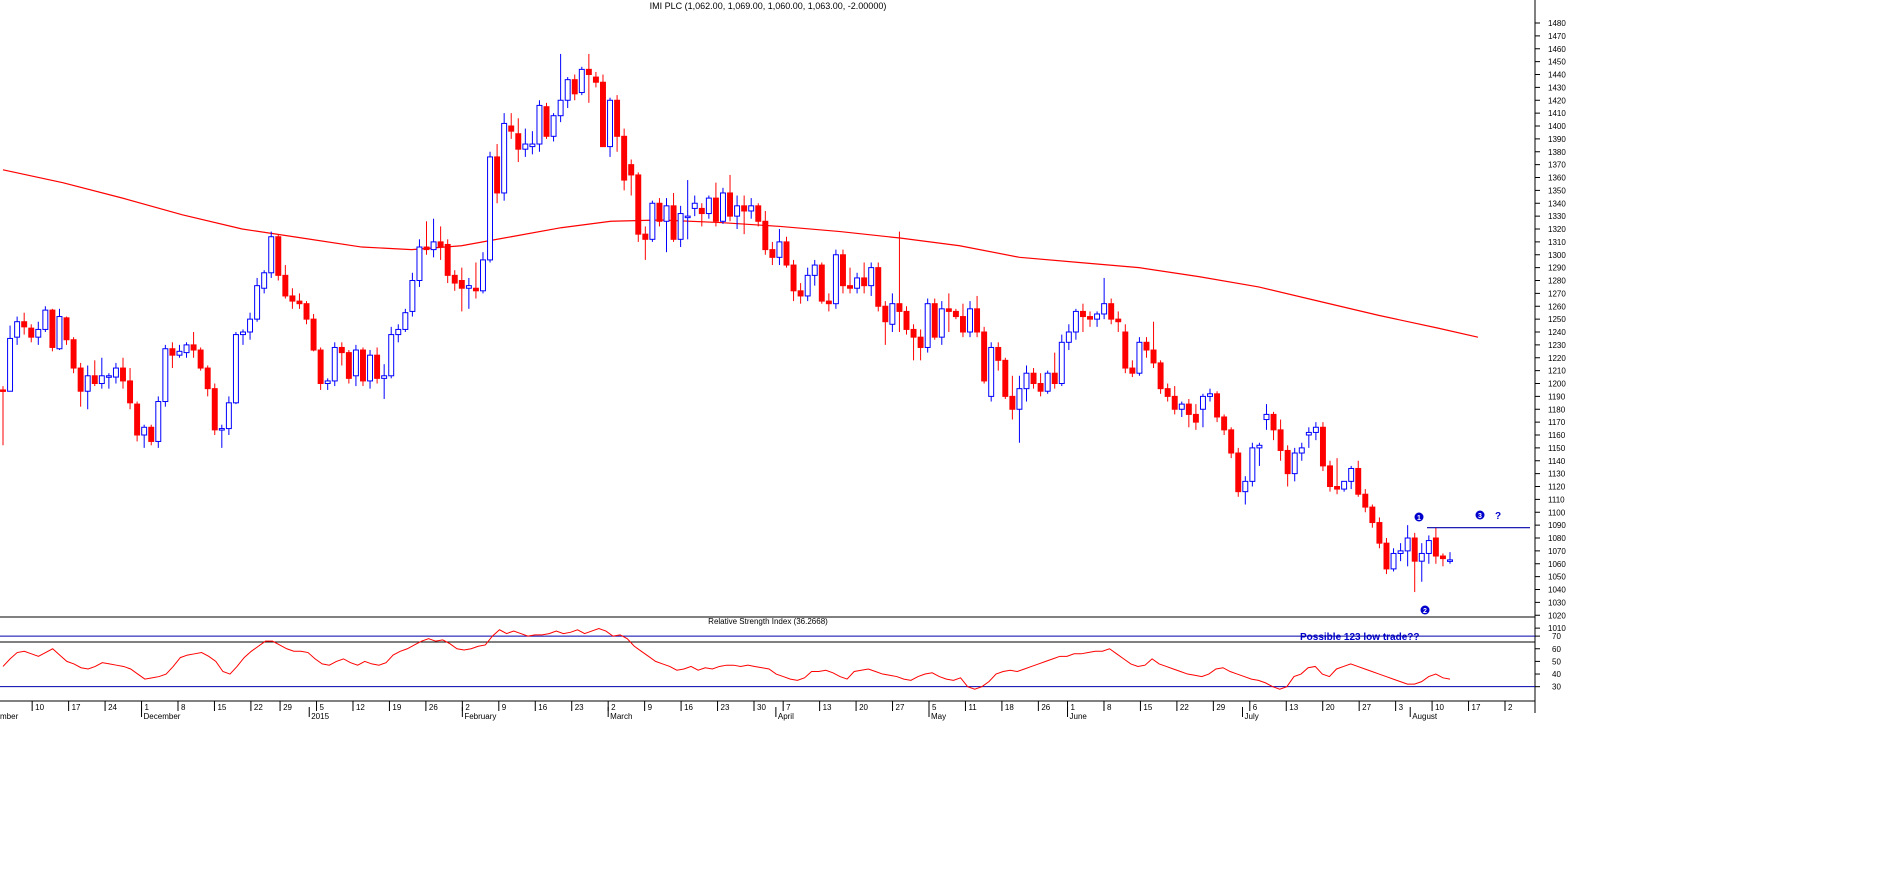  I want to click on price-tick-label: 1290, so click(1557, 268).